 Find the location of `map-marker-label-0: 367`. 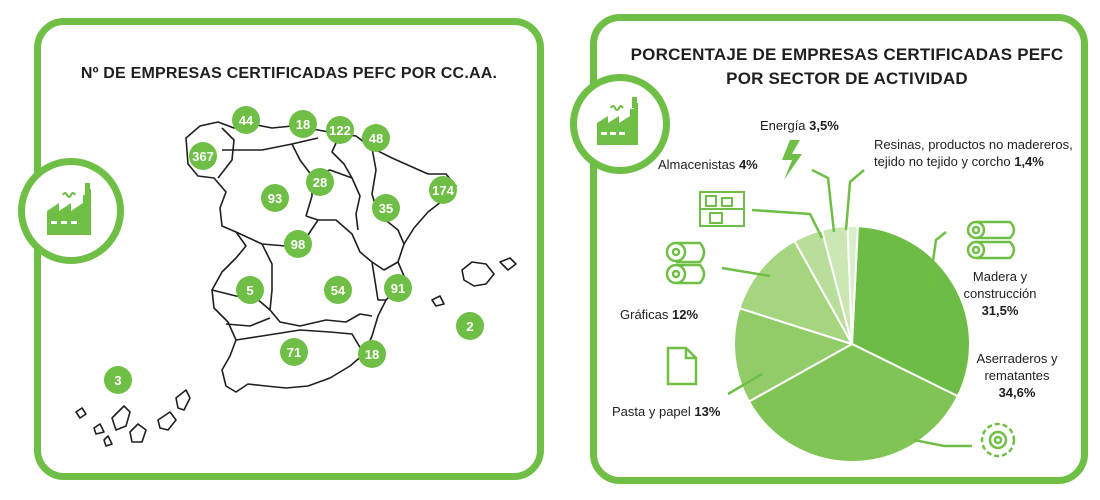

map-marker-label-0: 367 is located at coordinates (203, 156).